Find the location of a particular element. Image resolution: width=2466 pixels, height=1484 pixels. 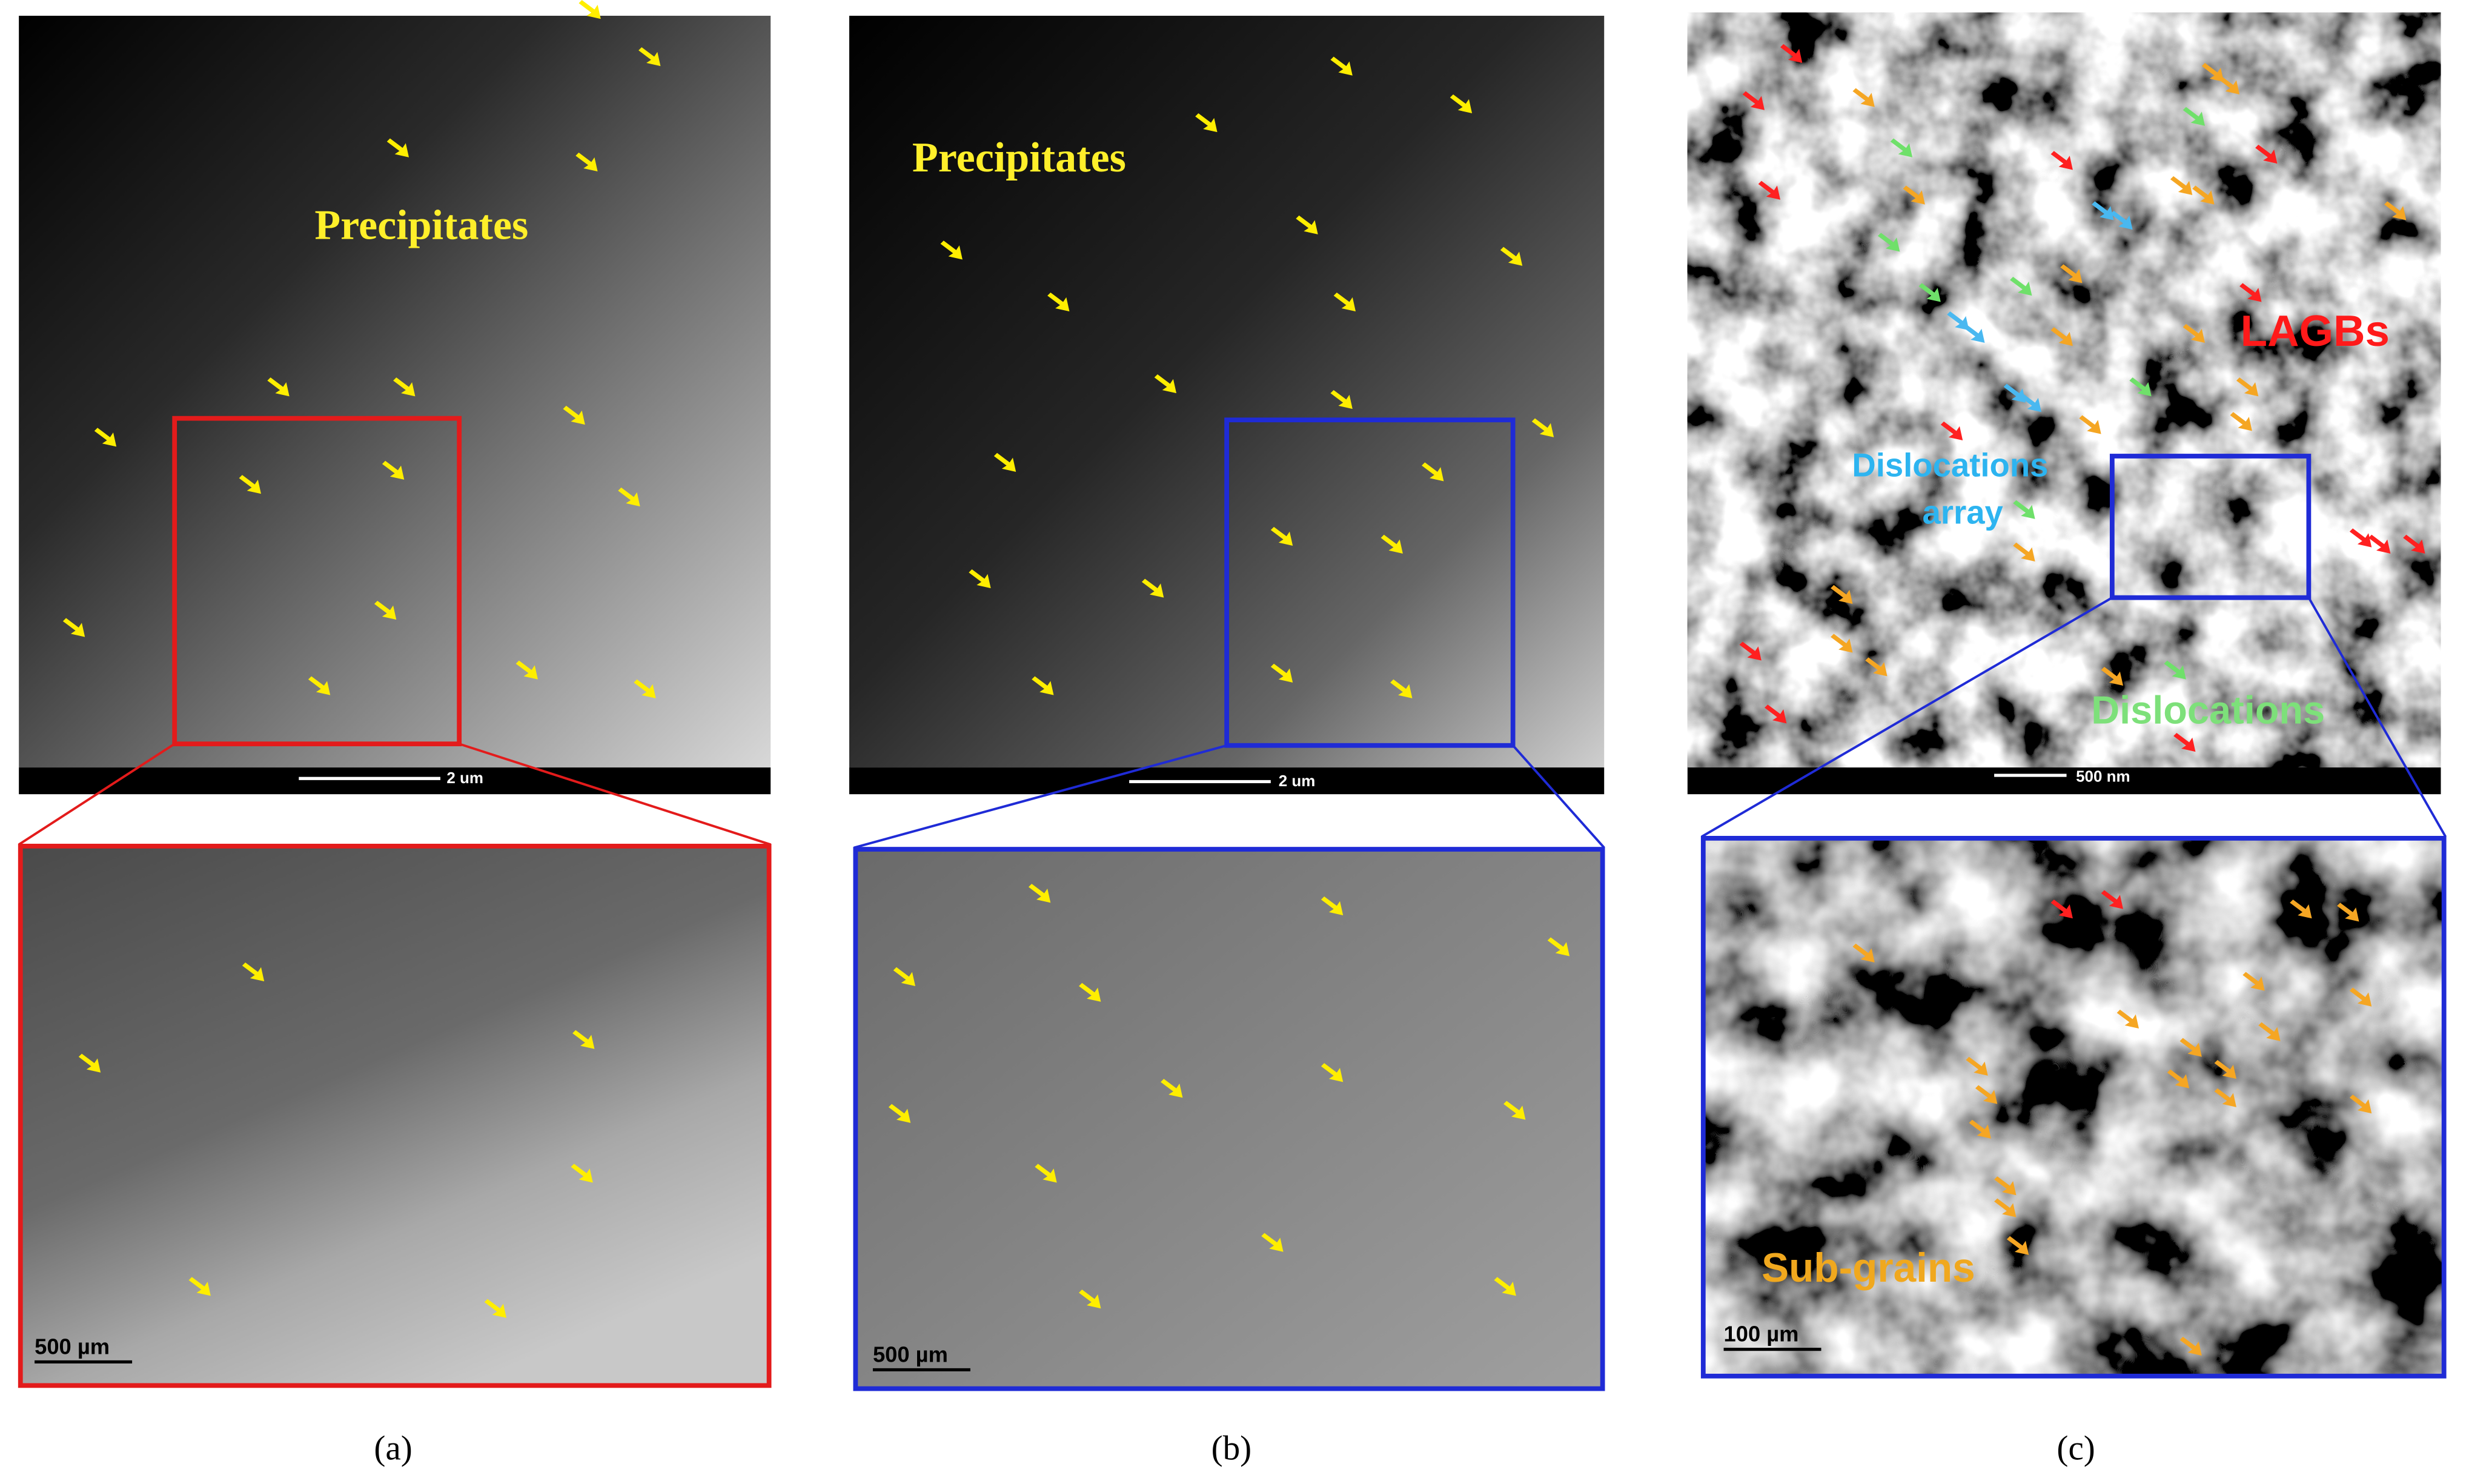

annotation: LAGBs is located at coordinates (2316, 331).